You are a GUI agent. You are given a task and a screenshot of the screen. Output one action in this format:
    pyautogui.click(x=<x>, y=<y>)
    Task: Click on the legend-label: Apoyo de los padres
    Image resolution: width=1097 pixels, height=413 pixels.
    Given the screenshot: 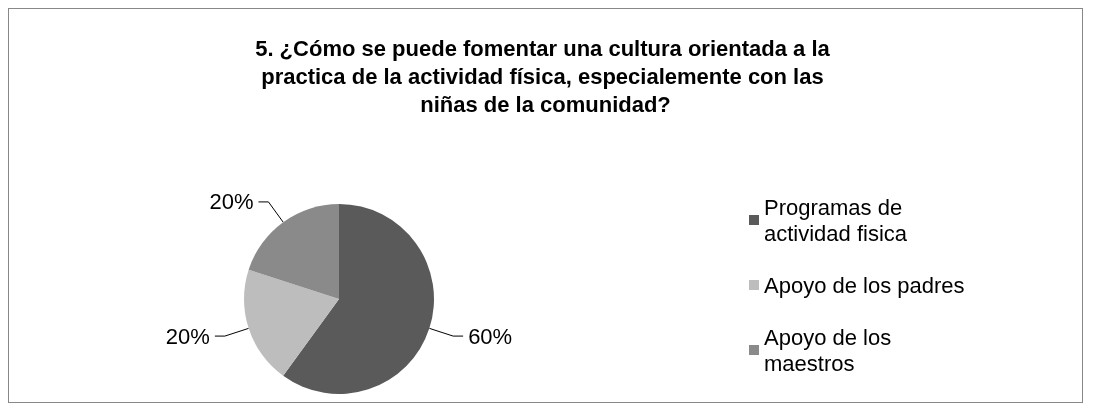 What is the action you would take?
    pyautogui.click(x=864, y=285)
    